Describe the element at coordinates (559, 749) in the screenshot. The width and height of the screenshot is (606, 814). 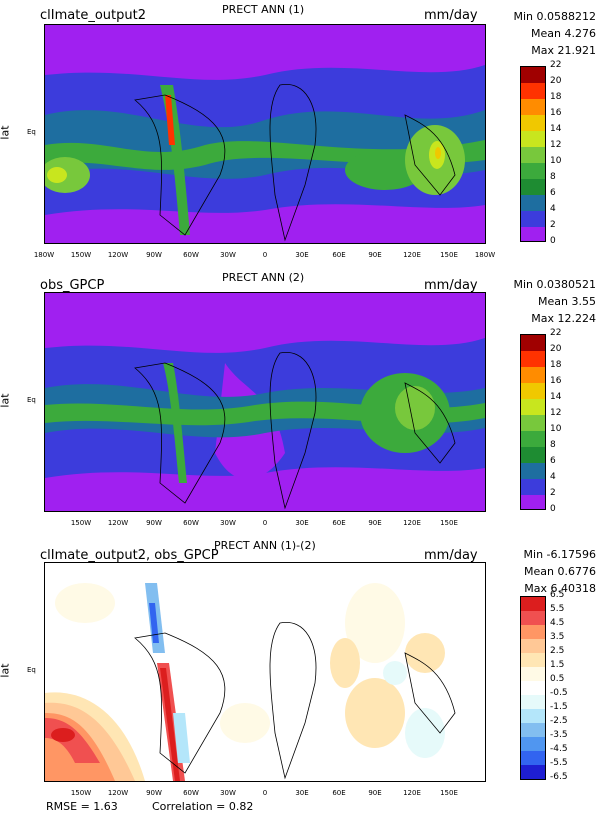
I see `colorbar-label: -4.5` at that location.